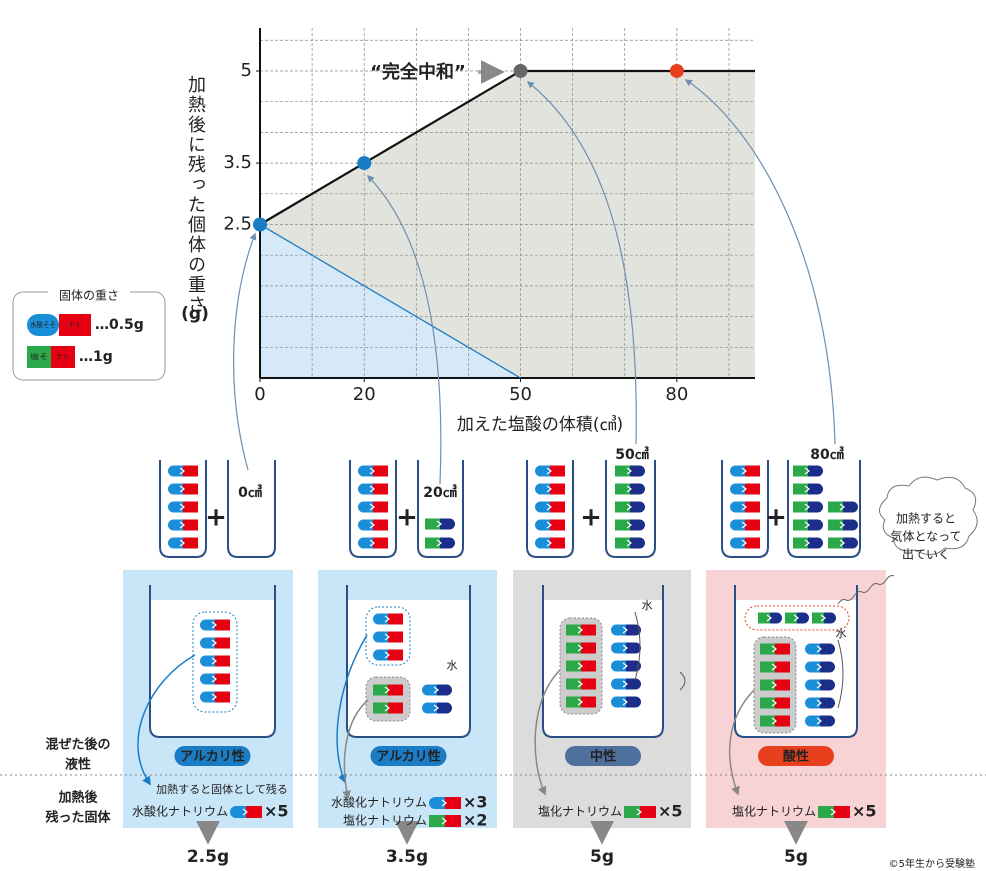 This screenshot has width=986, height=871. I want to click on volume-label: 80㎤, so click(826, 454).